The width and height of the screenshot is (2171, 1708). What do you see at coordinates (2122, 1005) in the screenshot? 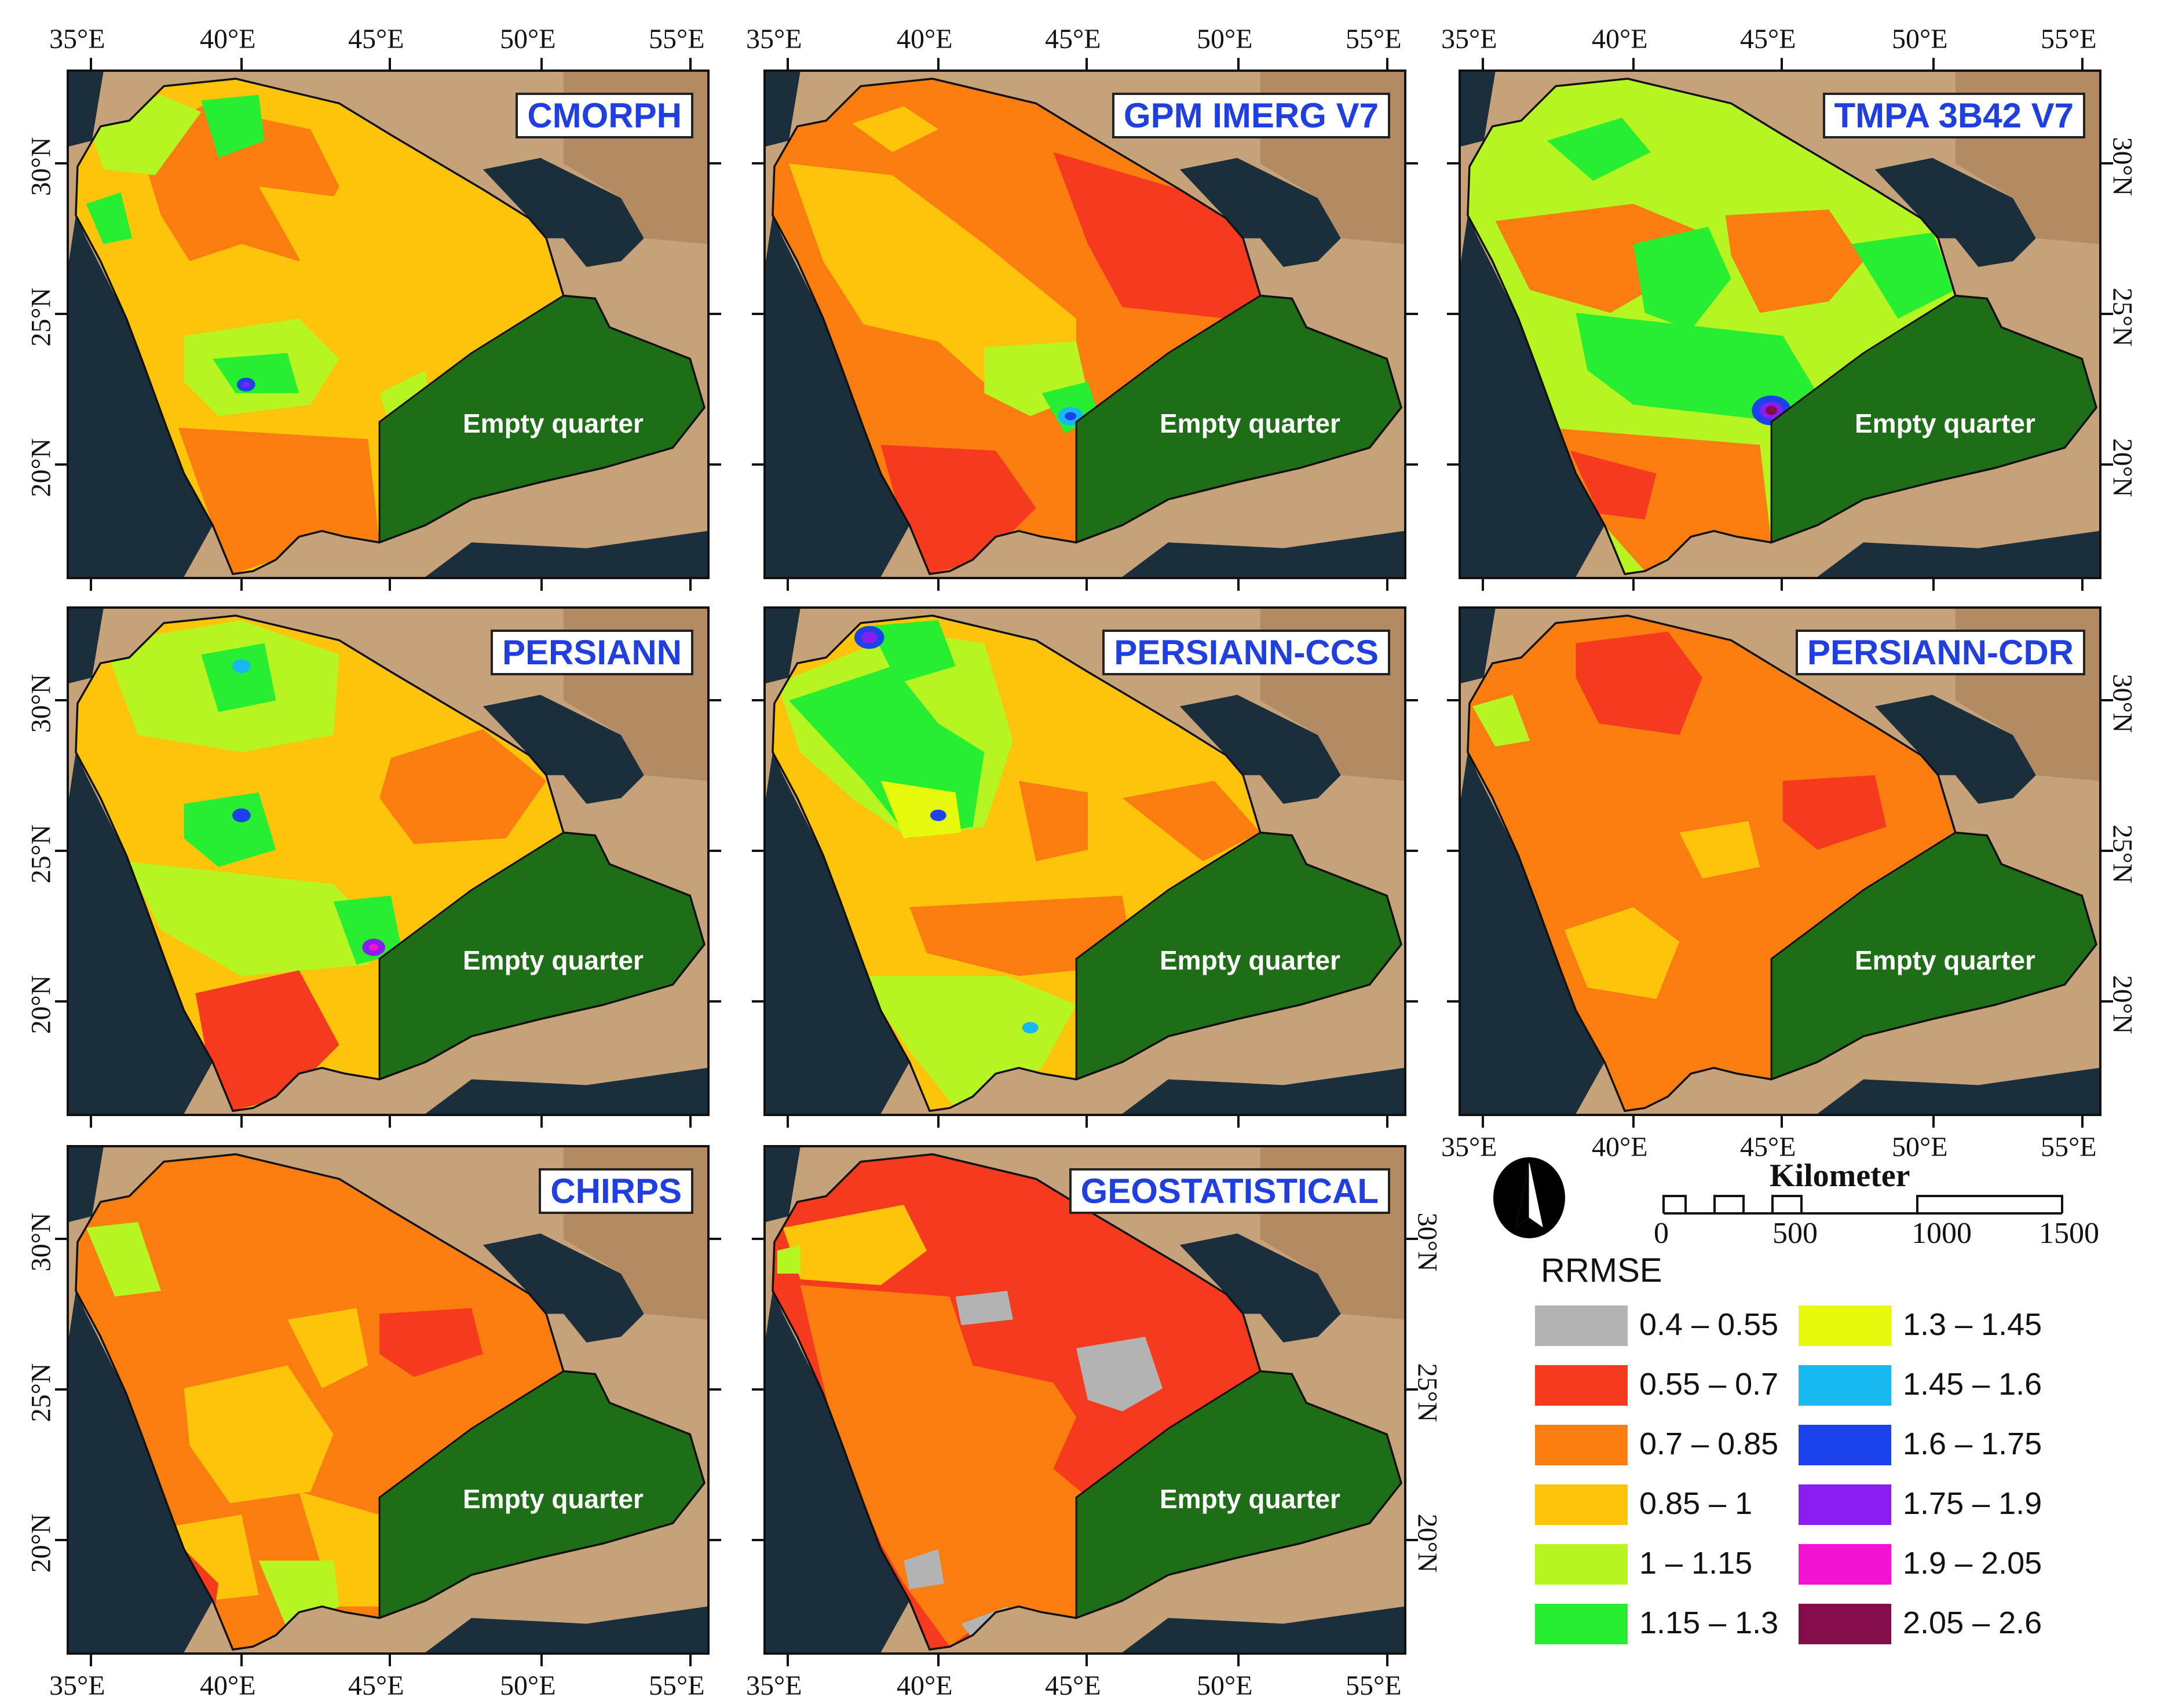
I see `lat-label-right: 20°N` at bounding box center [2122, 1005].